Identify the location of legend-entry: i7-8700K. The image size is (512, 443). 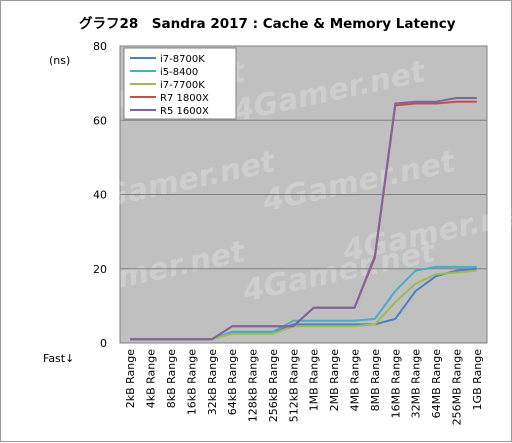
(182, 59).